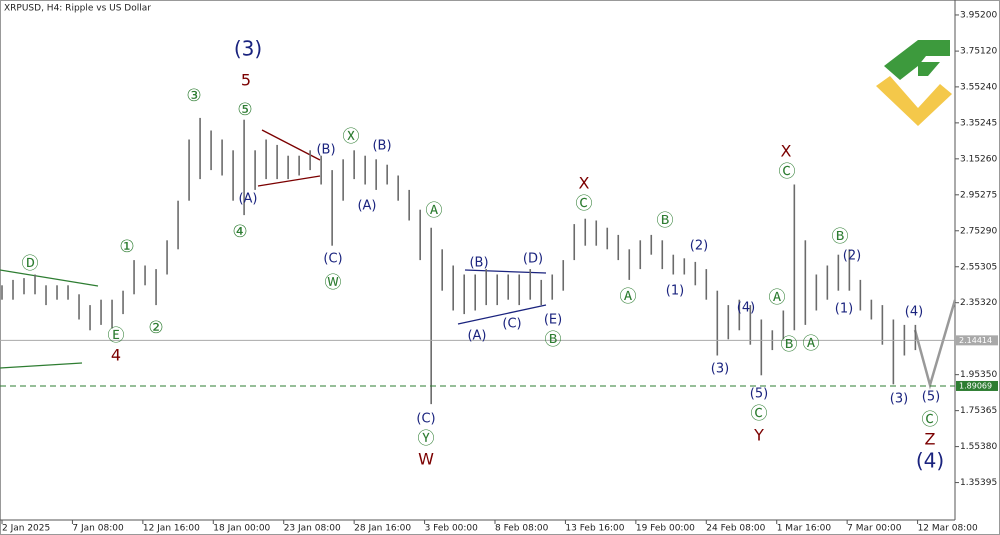 The height and width of the screenshot is (535, 1000). Describe the element at coordinates (382, 529) in the screenshot. I see `x-tick-label: 28 Jan 16:00` at that location.